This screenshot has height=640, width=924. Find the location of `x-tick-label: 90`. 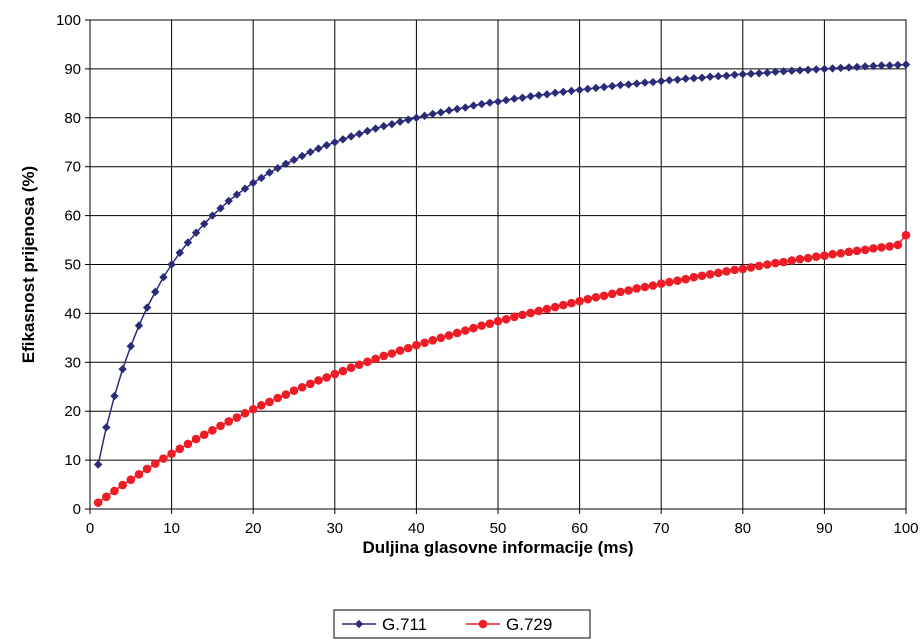

x-tick-label: 90 is located at coordinates (824, 528).